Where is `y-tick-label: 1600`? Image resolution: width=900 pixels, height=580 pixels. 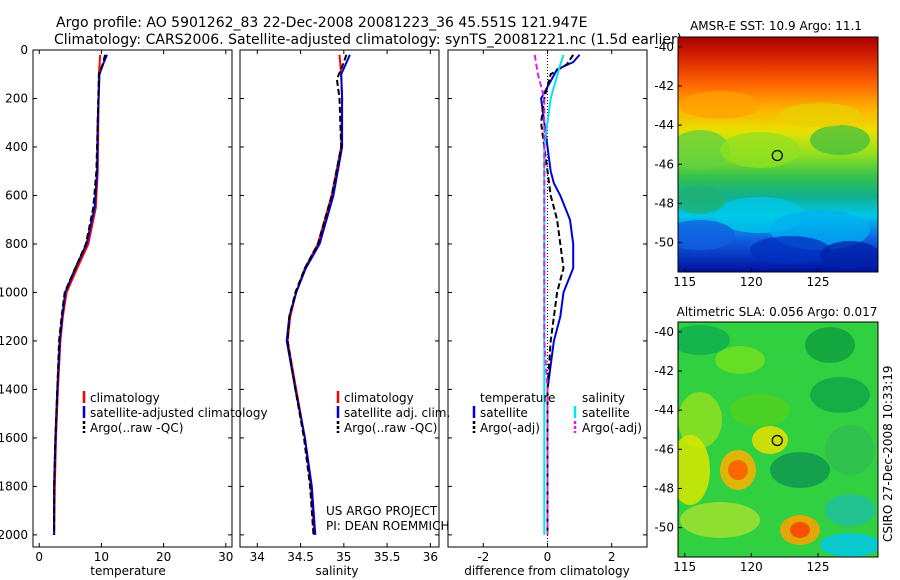
y-tick-label: 1600 is located at coordinates (14, 438).